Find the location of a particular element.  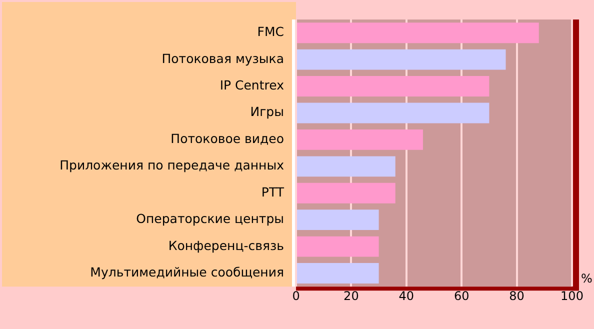

x-axis-title: % is located at coordinates (586, 279).